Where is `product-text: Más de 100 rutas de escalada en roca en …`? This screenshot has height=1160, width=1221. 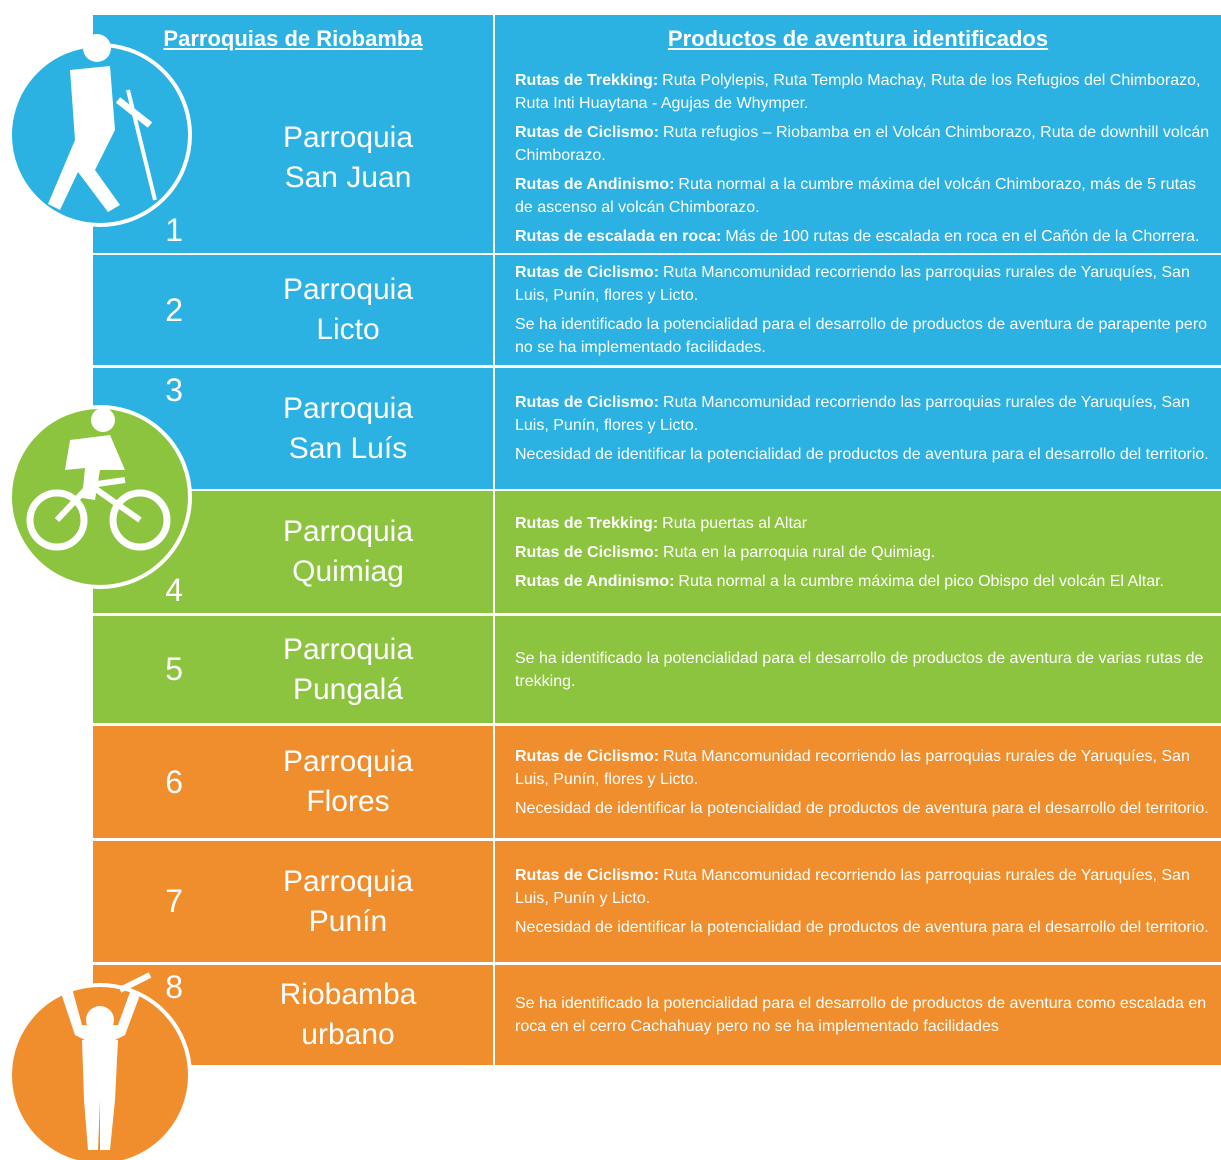 product-text: Más de 100 rutas de escalada en roca en … is located at coordinates (962, 236).